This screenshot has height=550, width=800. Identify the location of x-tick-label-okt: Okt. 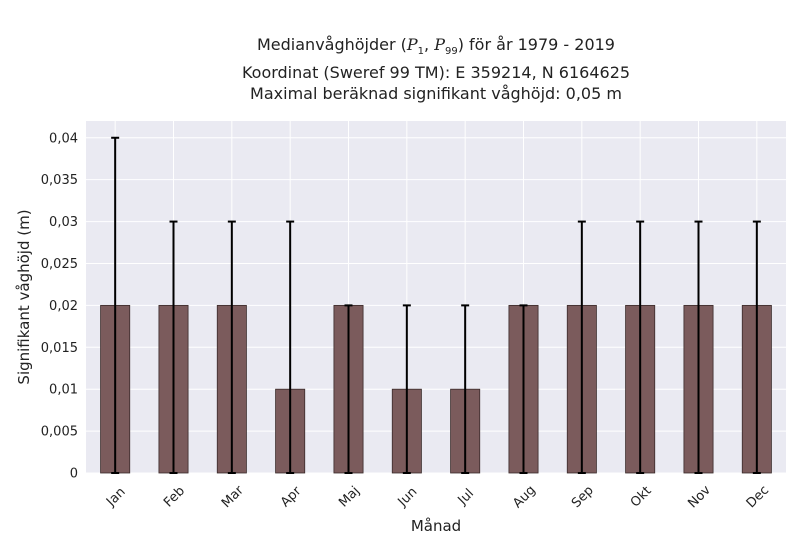
(641, 497).